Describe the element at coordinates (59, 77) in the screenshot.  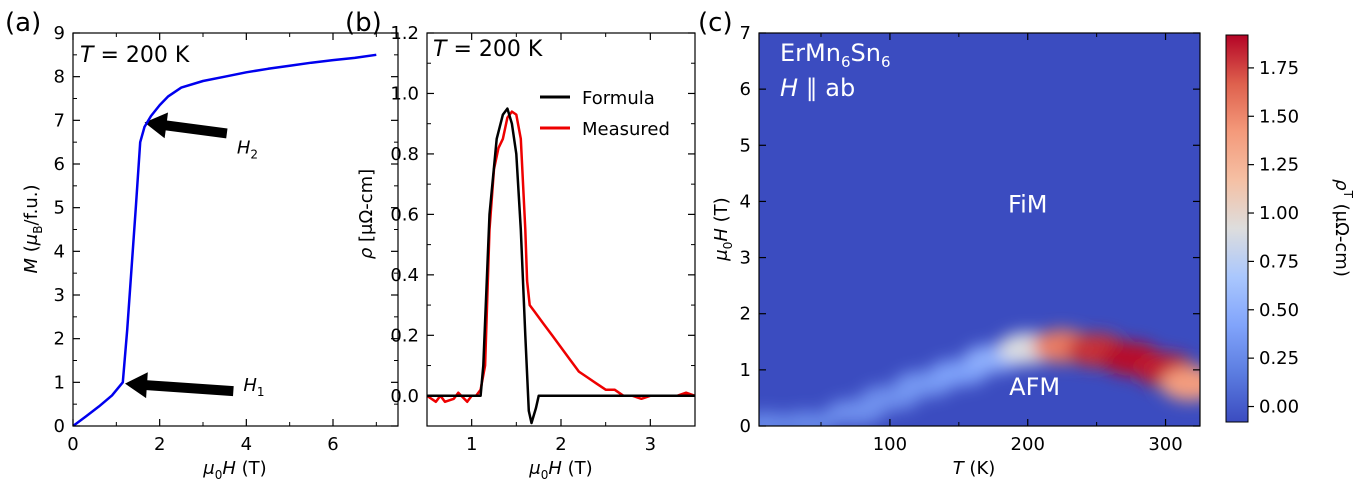
I see `panel-a-ytick-label: 8` at that location.